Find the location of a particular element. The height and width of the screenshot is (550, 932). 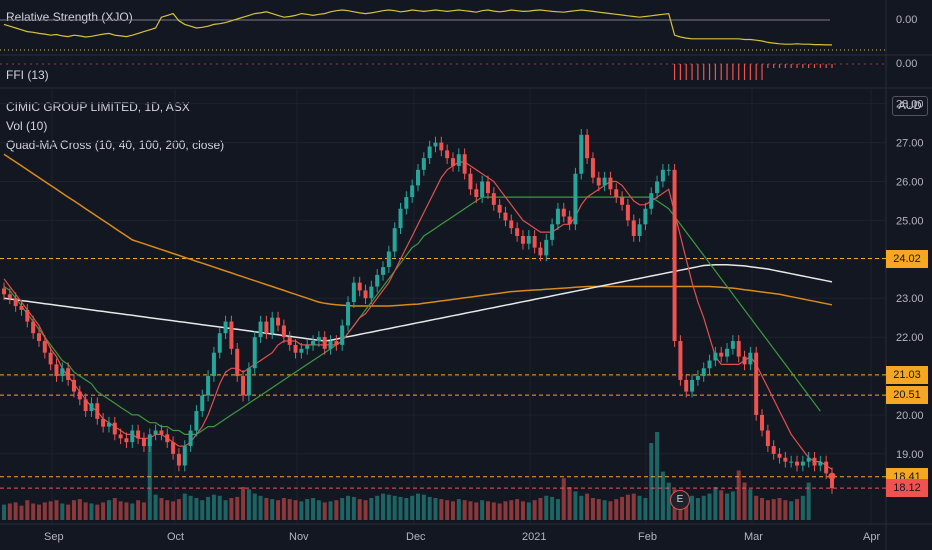

vol-legend: Vol (10) is located at coordinates (27, 126).